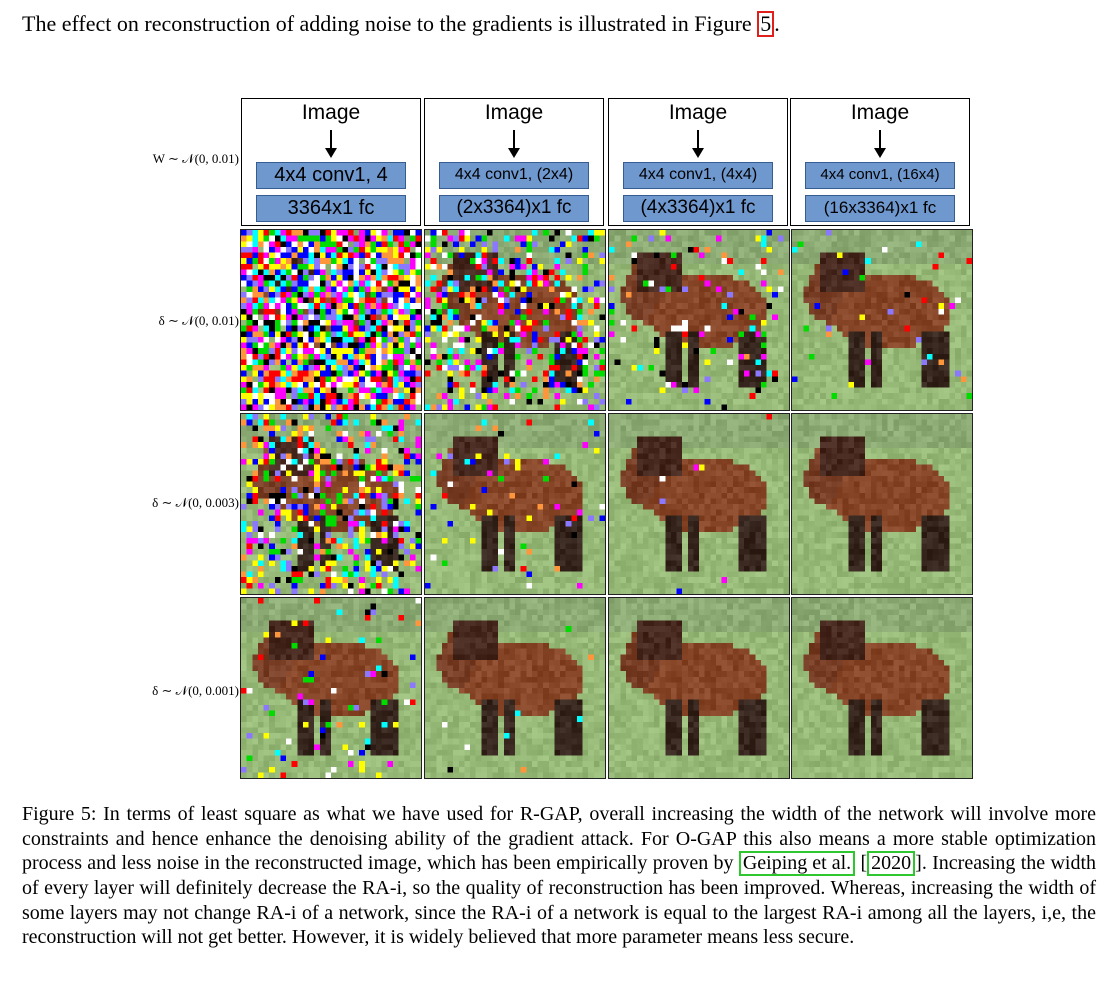  I want to click on intro-period: ., so click(777, 23).